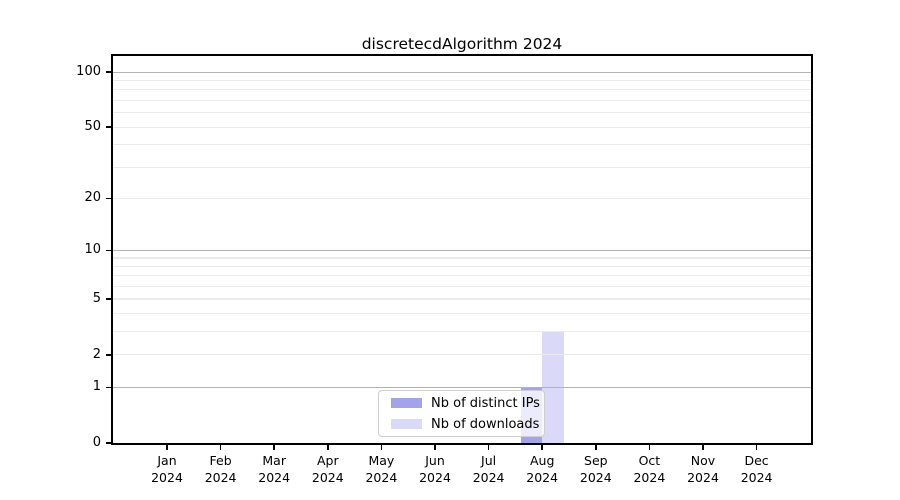 This screenshot has height=500, width=900. I want to click on x-tick-label-apr: Apr 2024, so click(327, 469).